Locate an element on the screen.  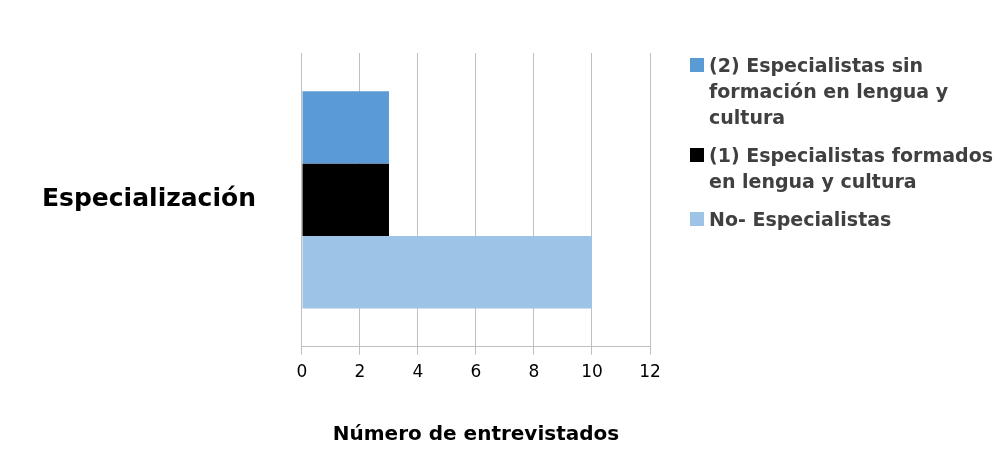
legend-label: (1) Especialistas formados en lengua y cultura is located at coordinates (851, 168).